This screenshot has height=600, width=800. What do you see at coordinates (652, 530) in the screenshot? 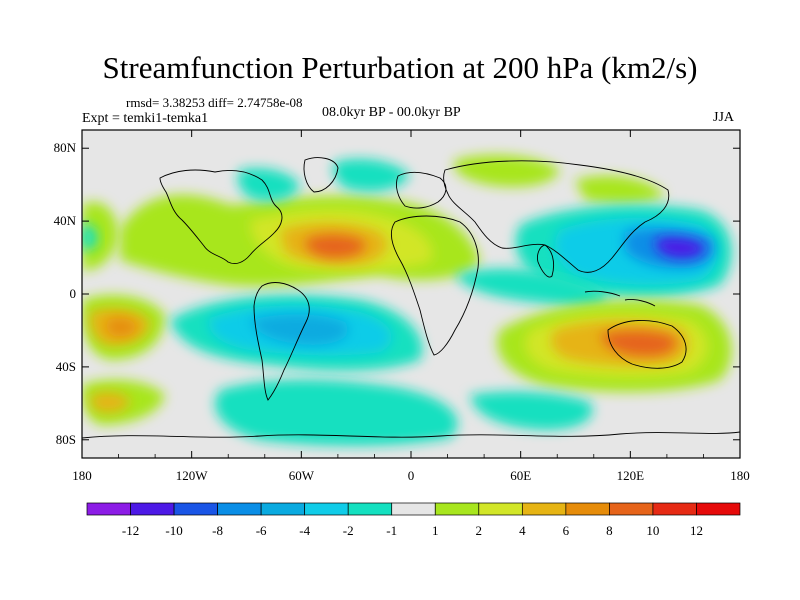
I see `colorbar-label: 10` at bounding box center [652, 530].